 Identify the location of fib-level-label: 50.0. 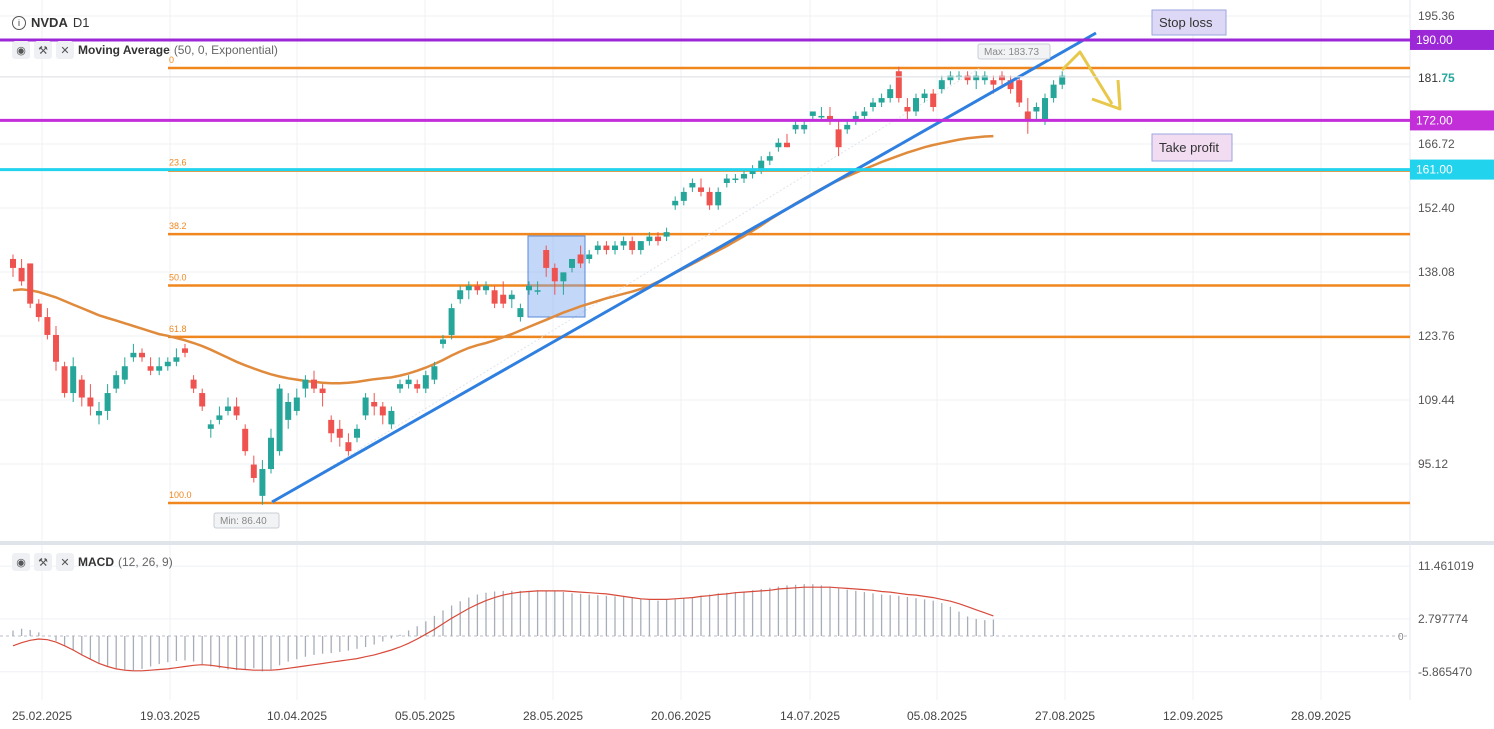
(178, 277).